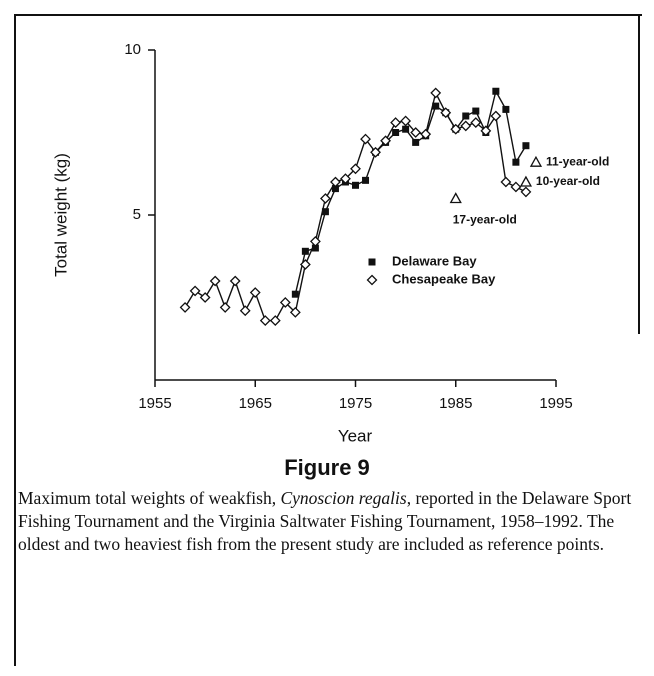  What do you see at coordinates (555, 403) in the screenshot?
I see `x-tick-label: 1995` at bounding box center [555, 403].